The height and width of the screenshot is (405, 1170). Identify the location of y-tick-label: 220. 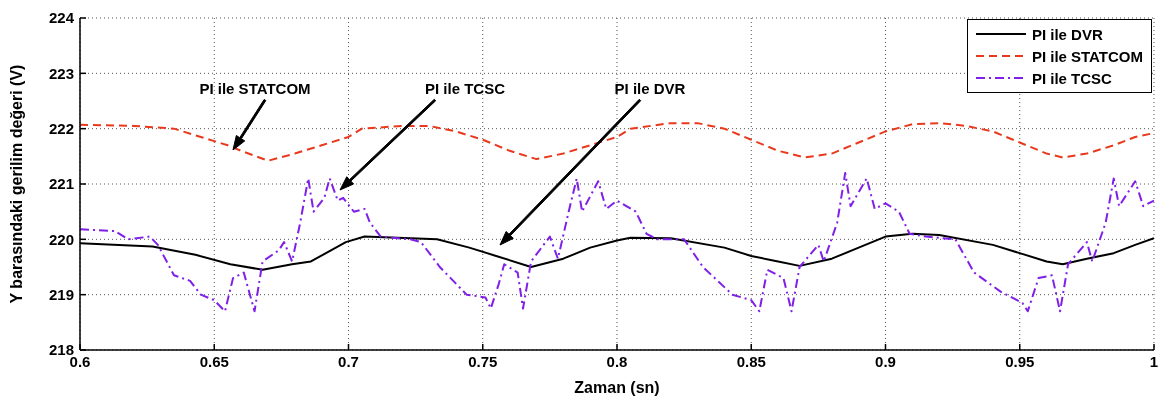
(61, 239).